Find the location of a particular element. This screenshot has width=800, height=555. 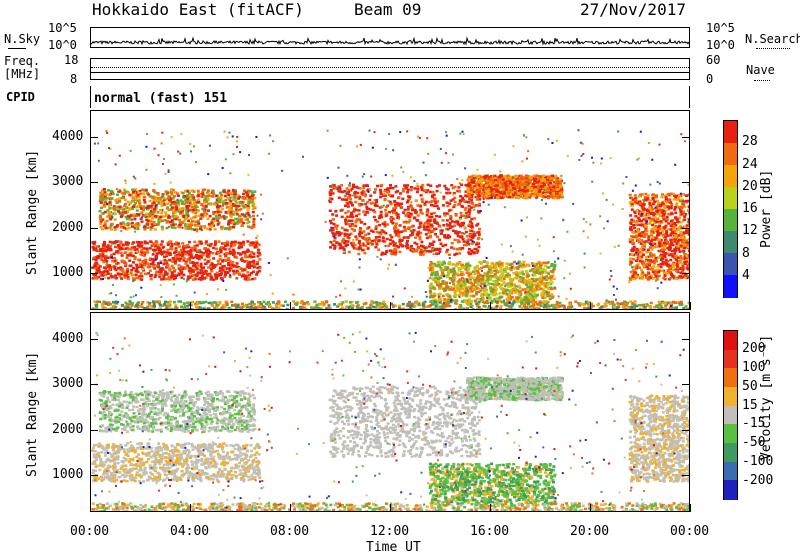

power-ytick-label: 3000 is located at coordinates (67, 181).